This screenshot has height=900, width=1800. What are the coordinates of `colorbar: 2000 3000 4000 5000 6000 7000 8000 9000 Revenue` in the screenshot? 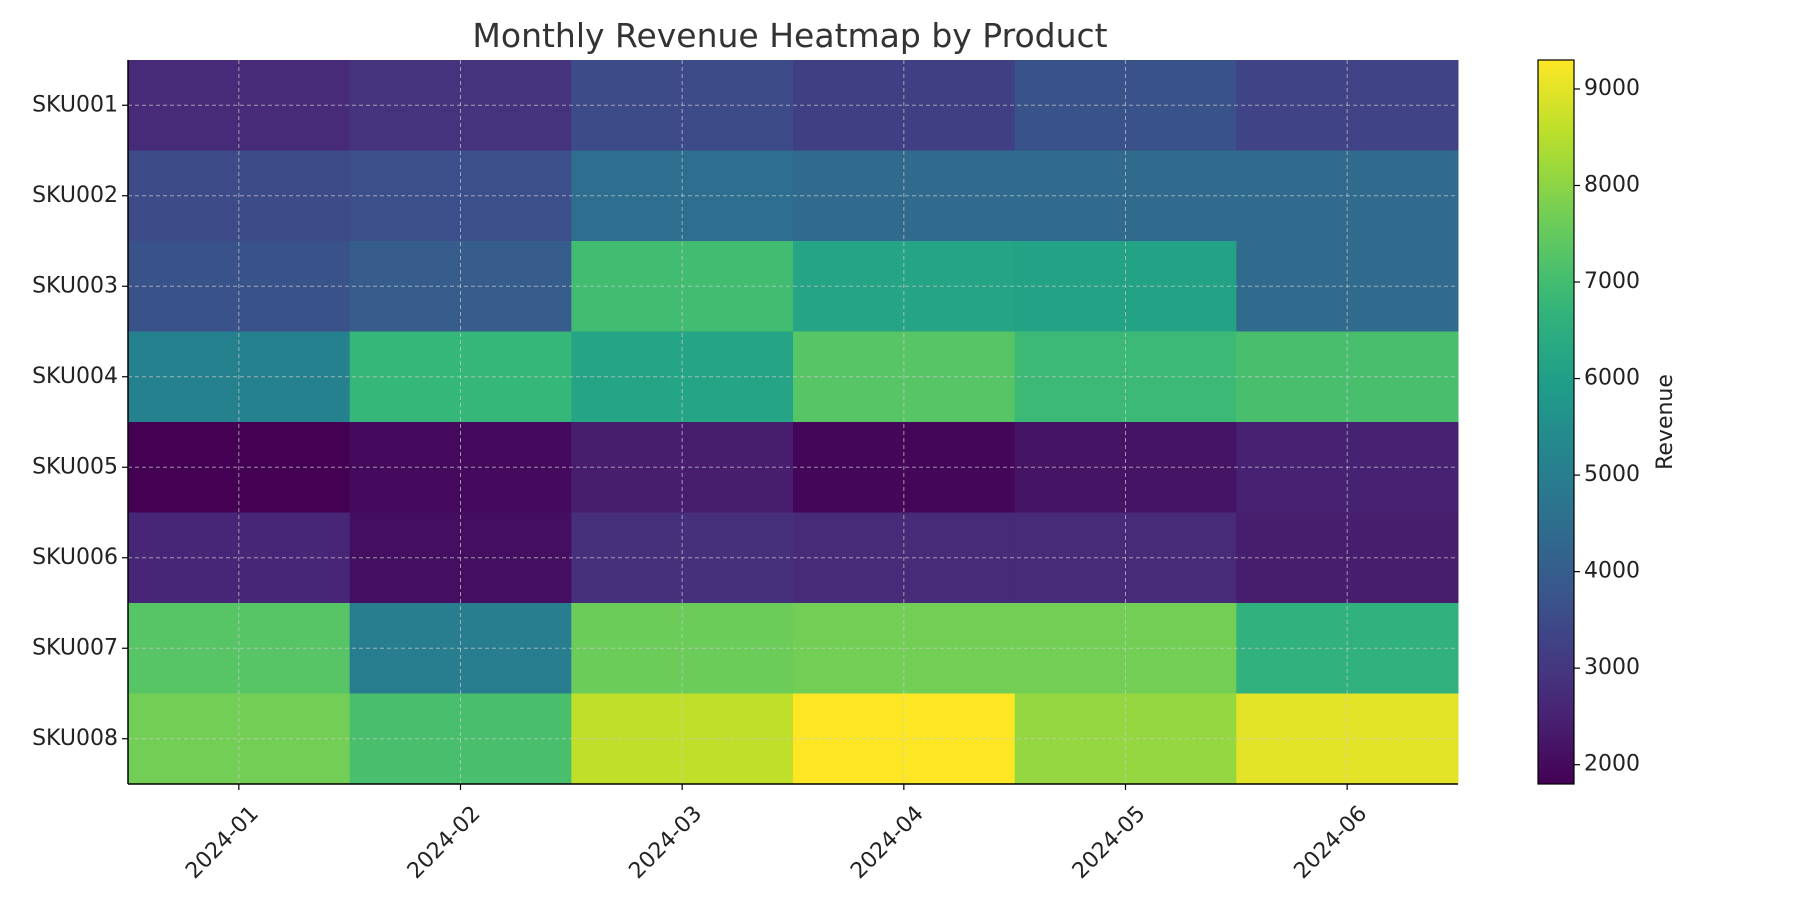 It's located at (1607, 422).